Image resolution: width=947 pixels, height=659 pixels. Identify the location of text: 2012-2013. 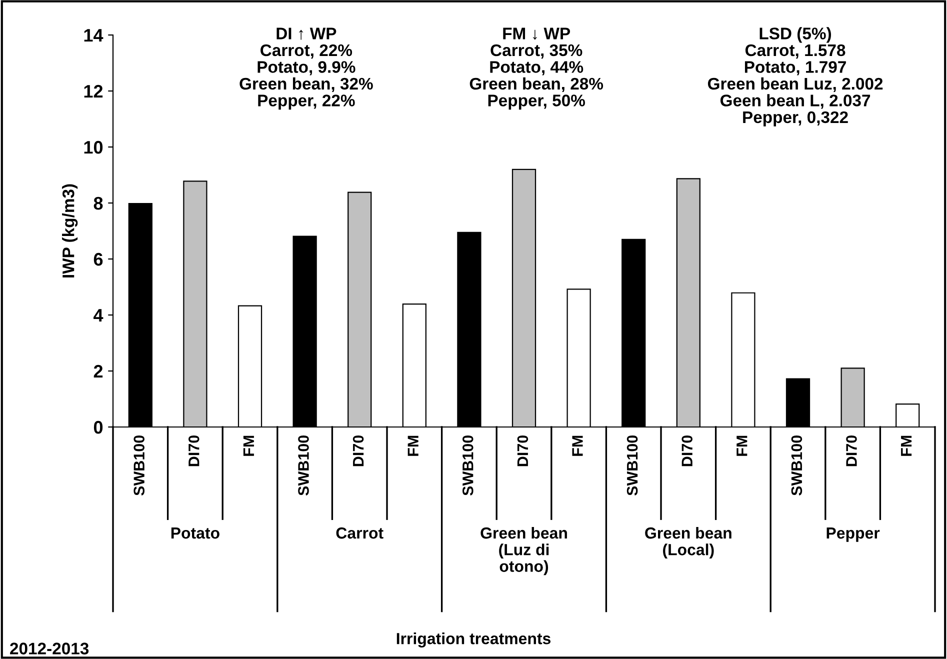
(49, 648).